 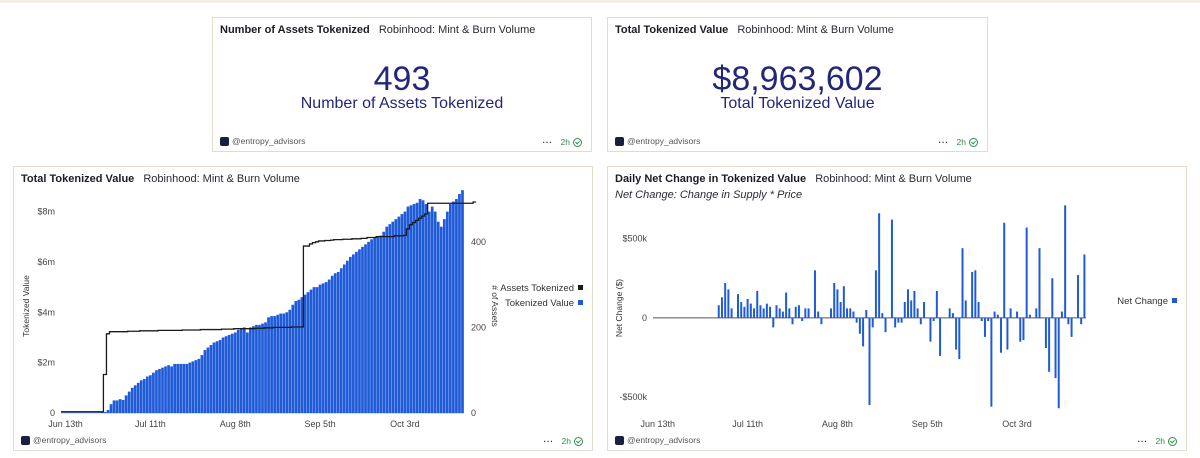 I want to click on y-tick-label: $2m, so click(x=46, y=363).